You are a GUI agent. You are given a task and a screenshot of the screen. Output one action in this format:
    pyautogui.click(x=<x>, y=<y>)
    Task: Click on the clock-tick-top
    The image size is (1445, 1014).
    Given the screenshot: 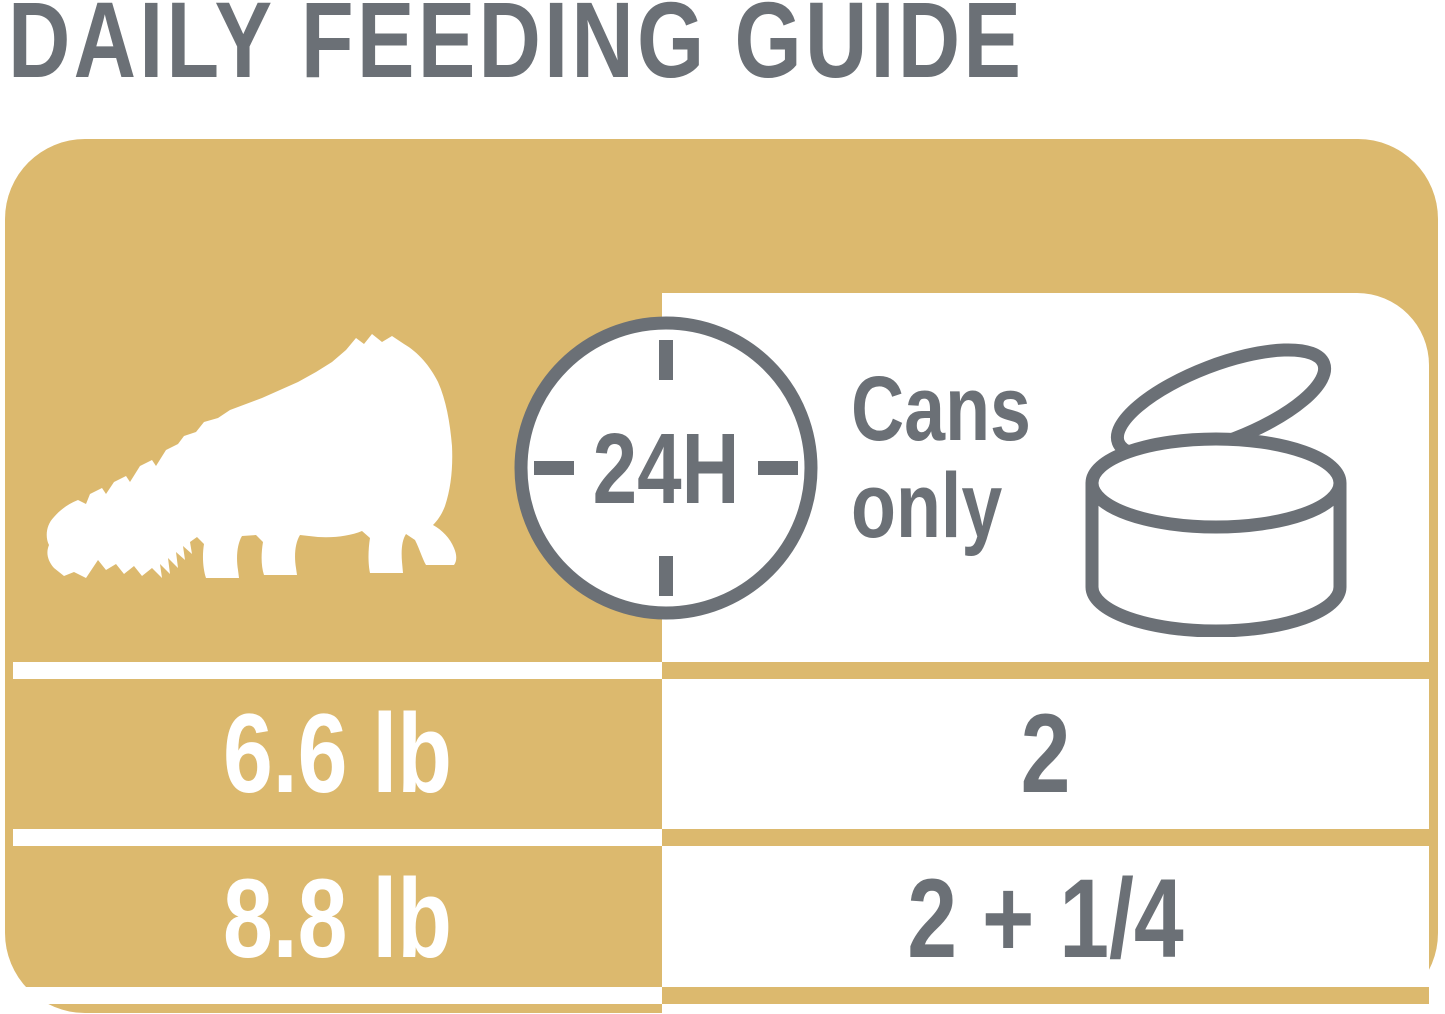 What is the action you would take?
    pyautogui.click(x=666, y=360)
    